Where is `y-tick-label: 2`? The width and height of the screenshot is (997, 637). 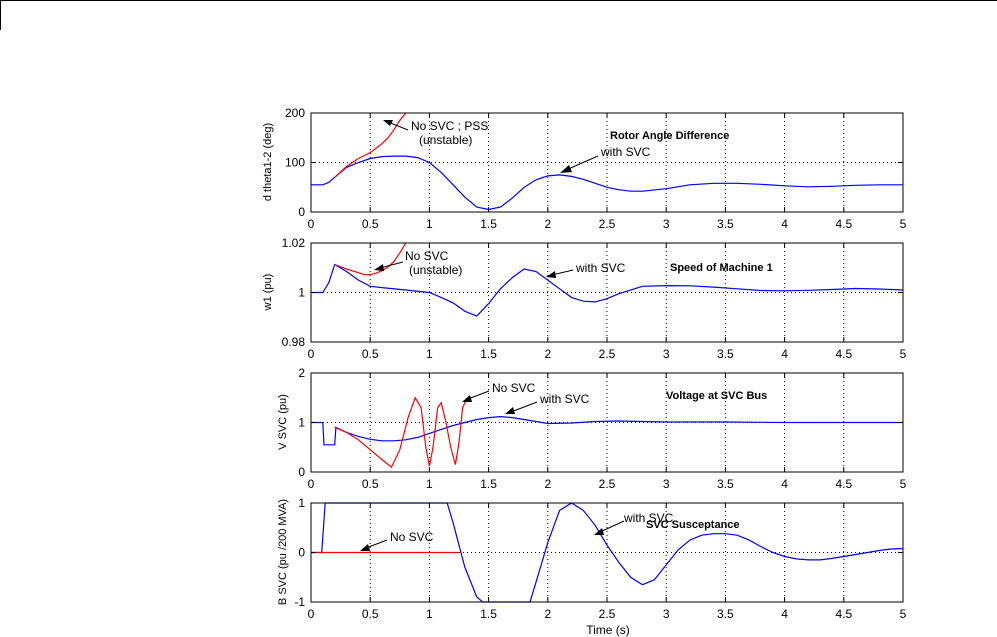
y-tick-label: 2 is located at coordinates (301, 373).